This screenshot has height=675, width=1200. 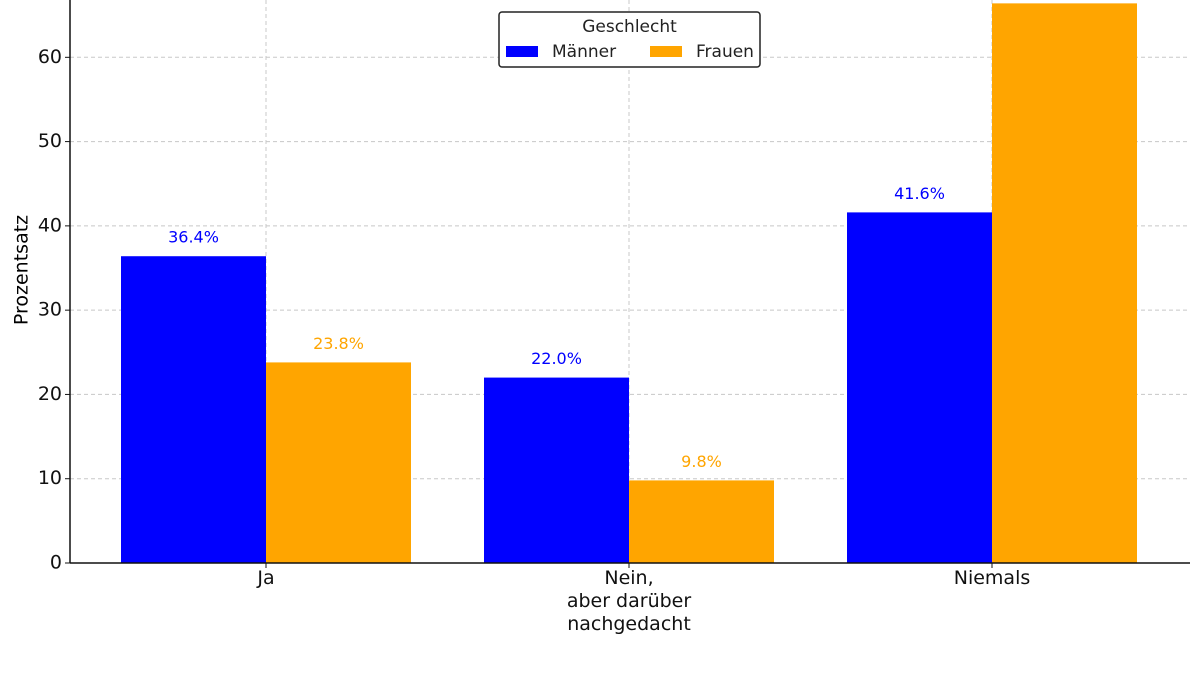 What do you see at coordinates (193, 237) in the screenshot?
I see `value-label: 36.4%` at bounding box center [193, 237].